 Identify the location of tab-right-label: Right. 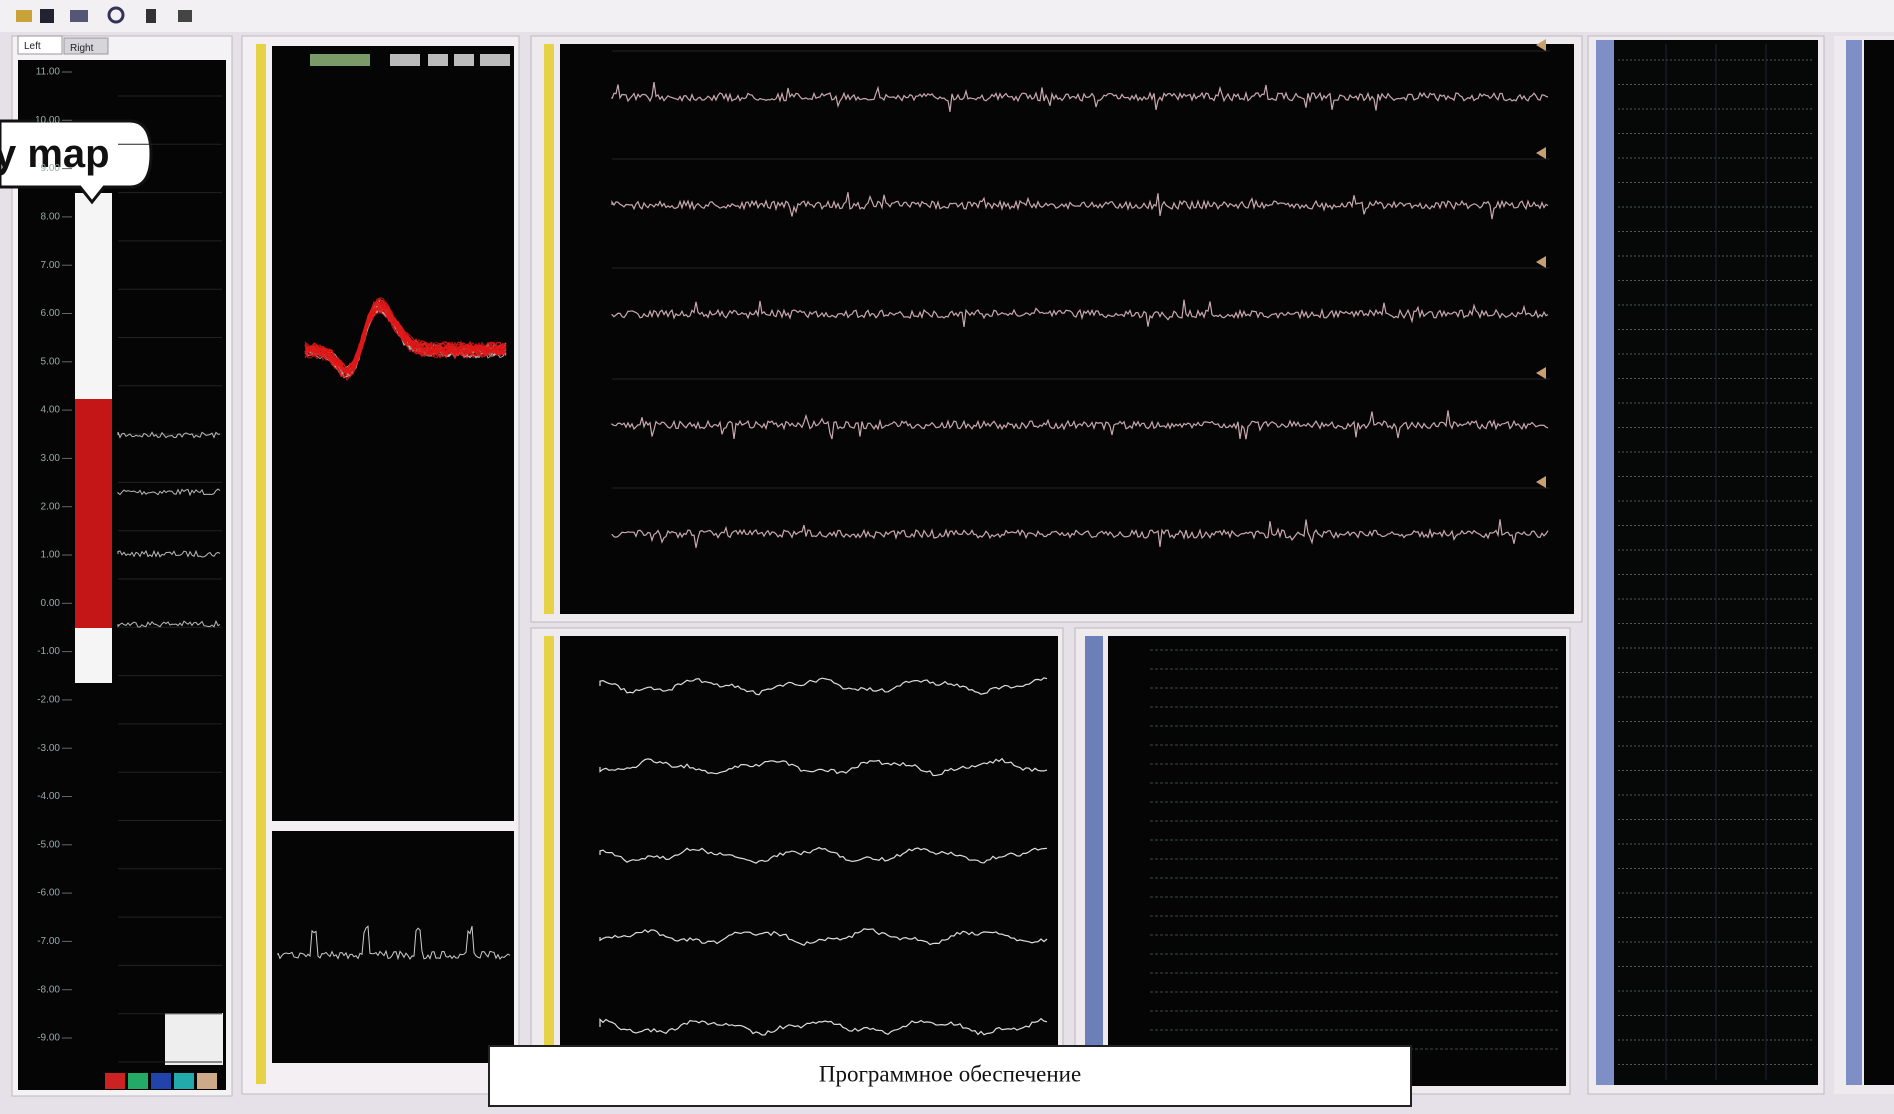
(82, 48).